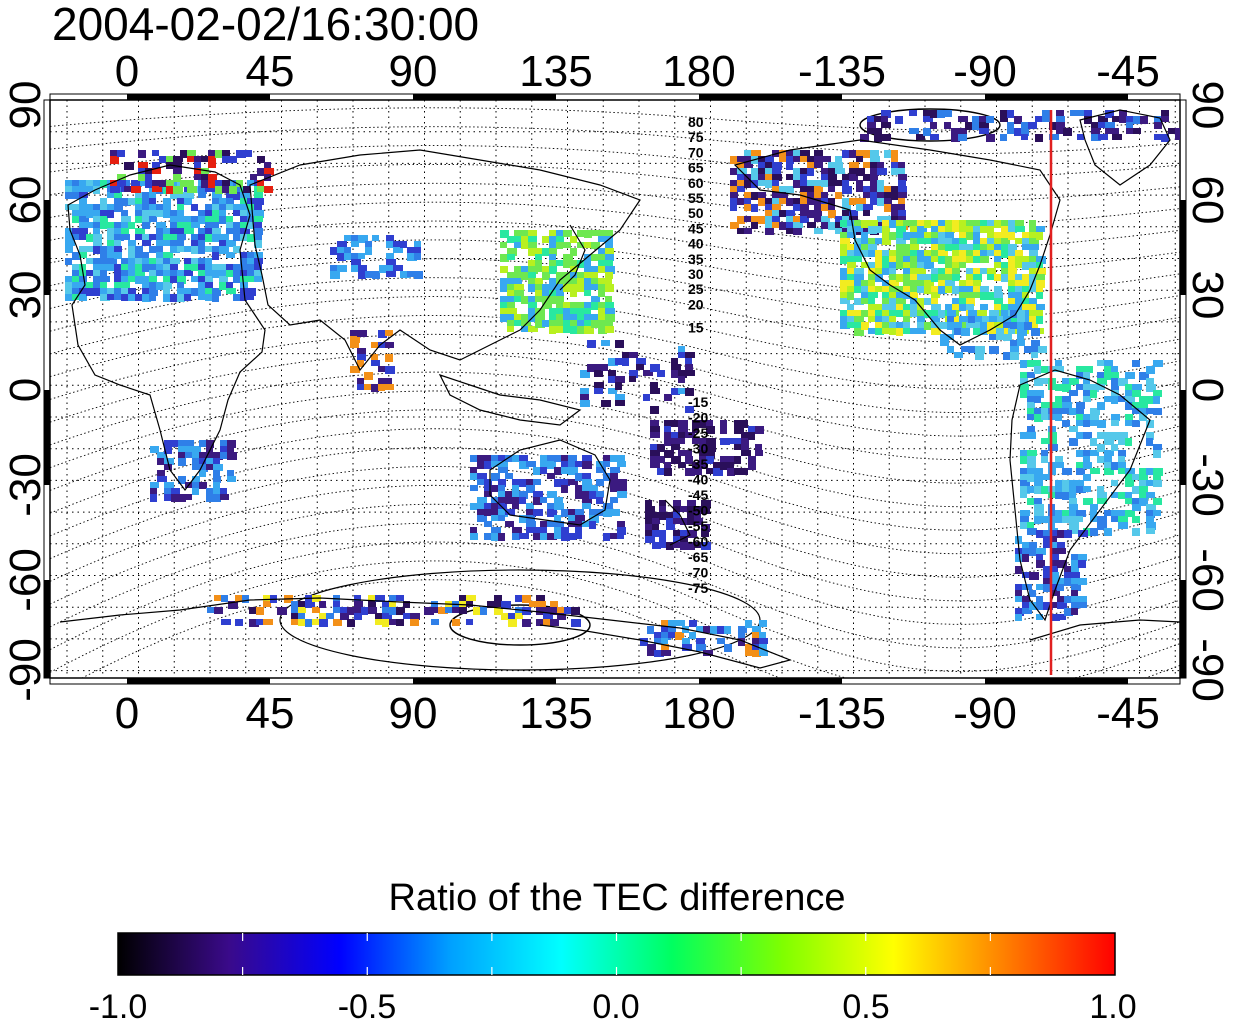  Describe the element at coordinates (698, 573) in the screenshot. I see `contour-label-south: -70` at that location.